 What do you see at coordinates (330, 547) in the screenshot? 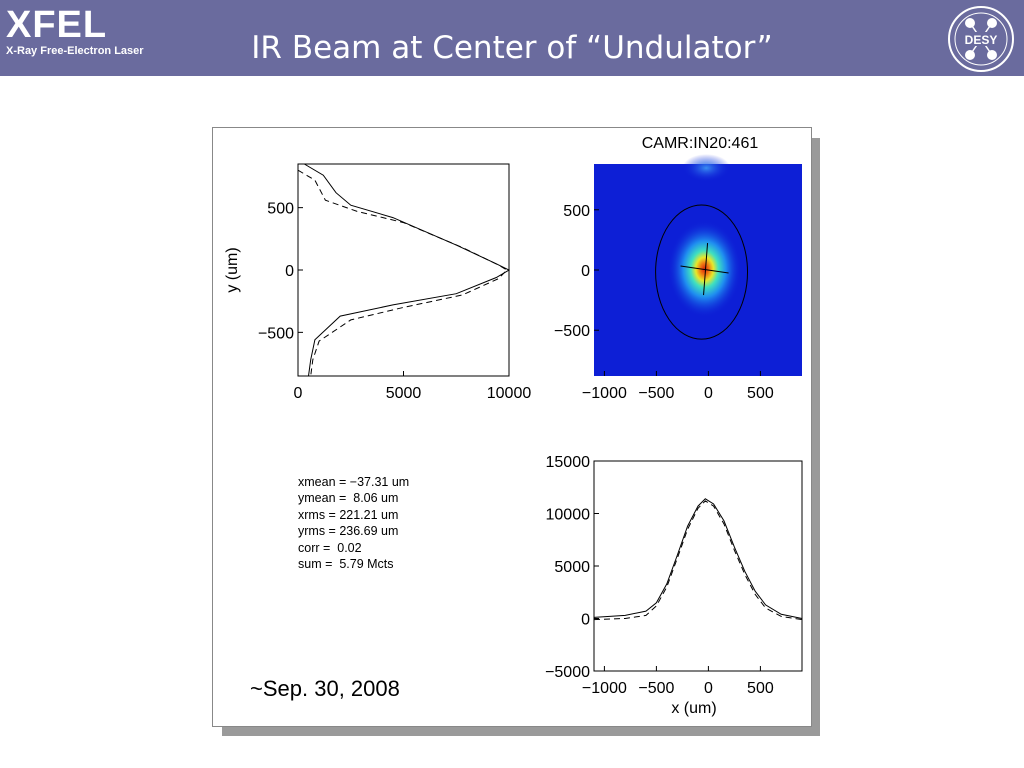
I see `stat-corr: corr = 0.02` at bounding box center [330, 547].